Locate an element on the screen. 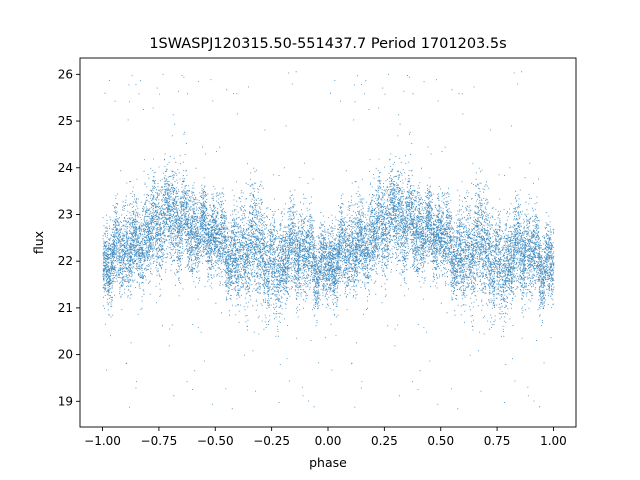  y-axis-label: flux is located at coordinates (38, 242).